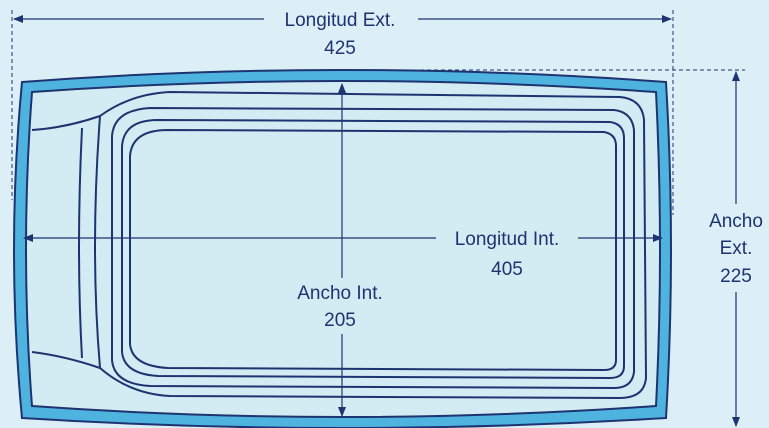  Describe the element at coordinates (736, 221) in the screenshot. I see `ancho-ext-label-line1: Ancho` at that location.